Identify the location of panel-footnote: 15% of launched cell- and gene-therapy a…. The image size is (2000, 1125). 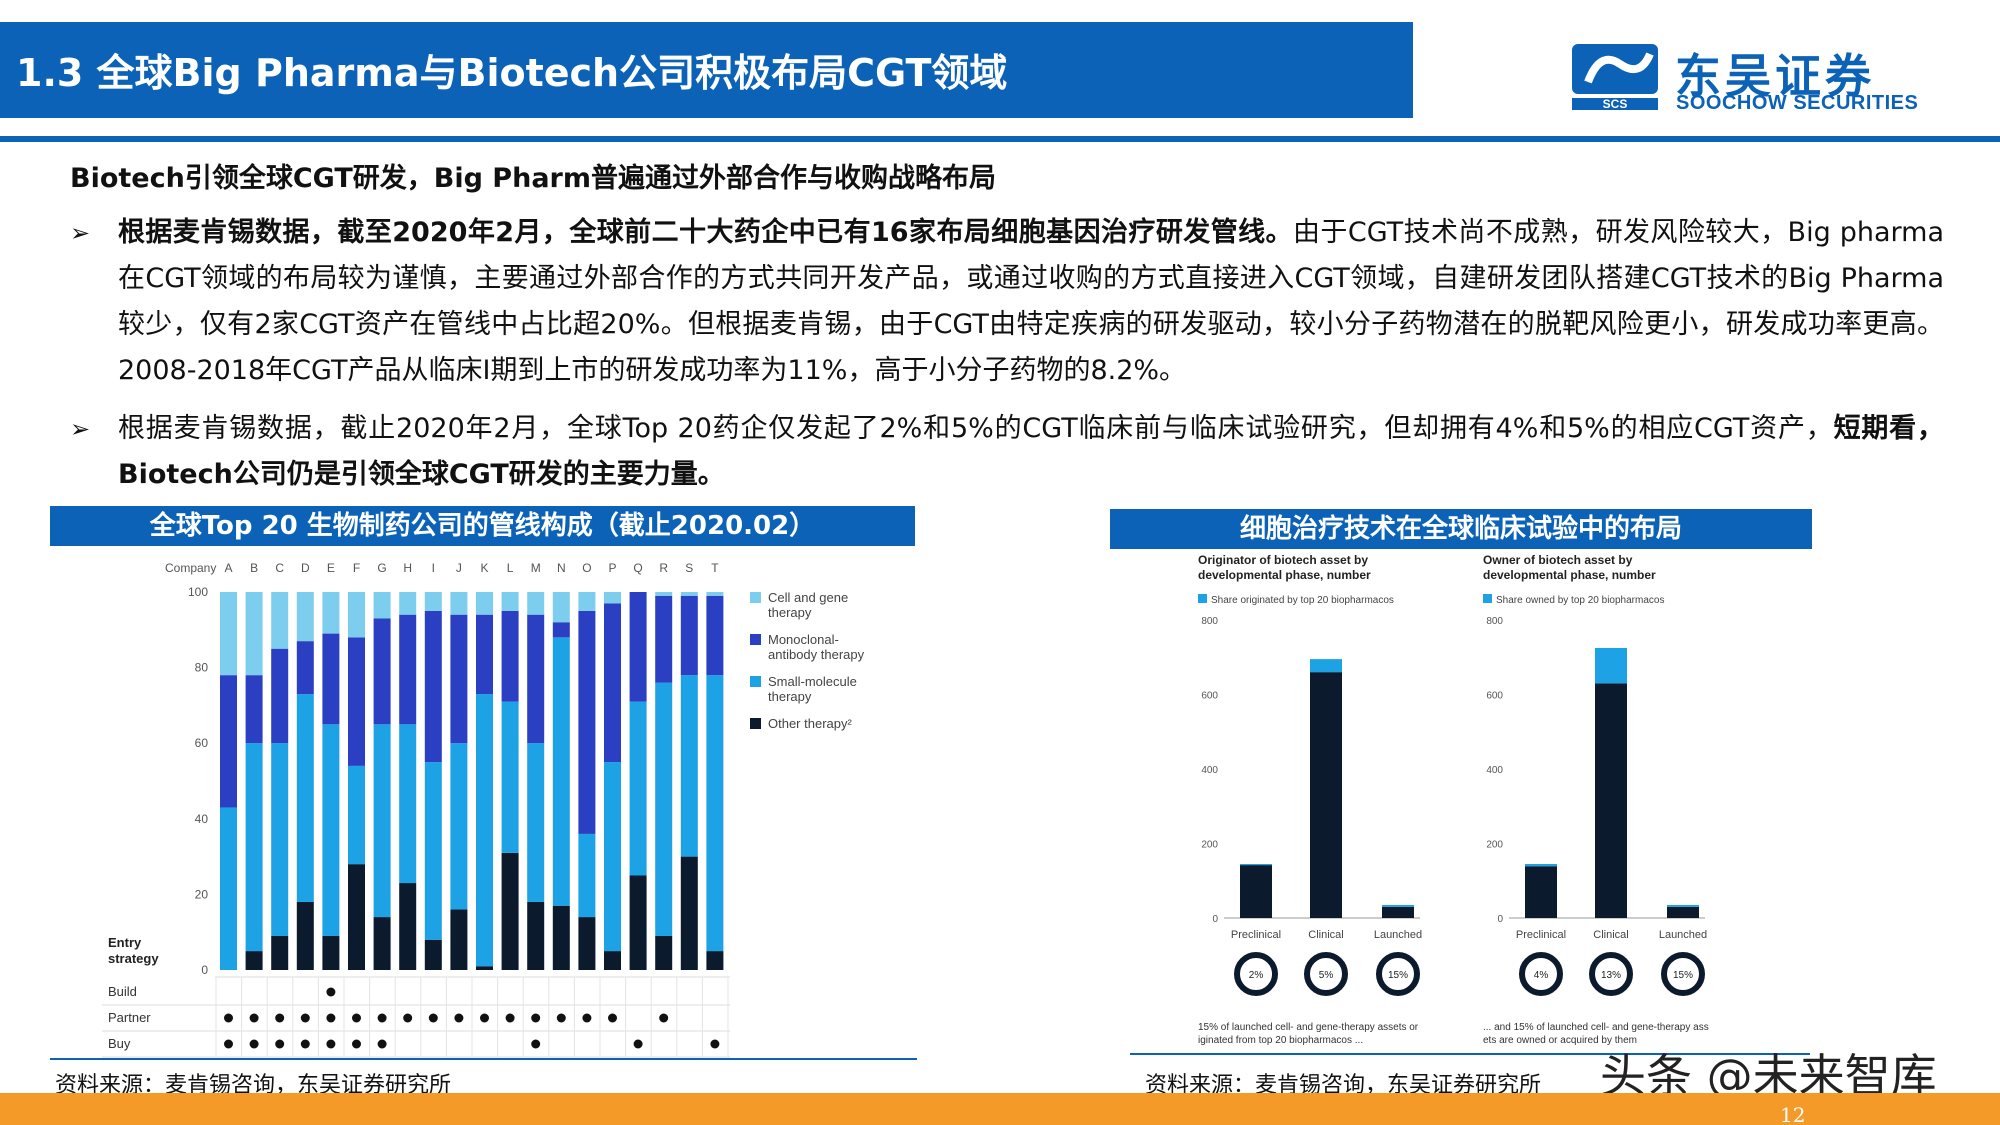
(1308, 1034).